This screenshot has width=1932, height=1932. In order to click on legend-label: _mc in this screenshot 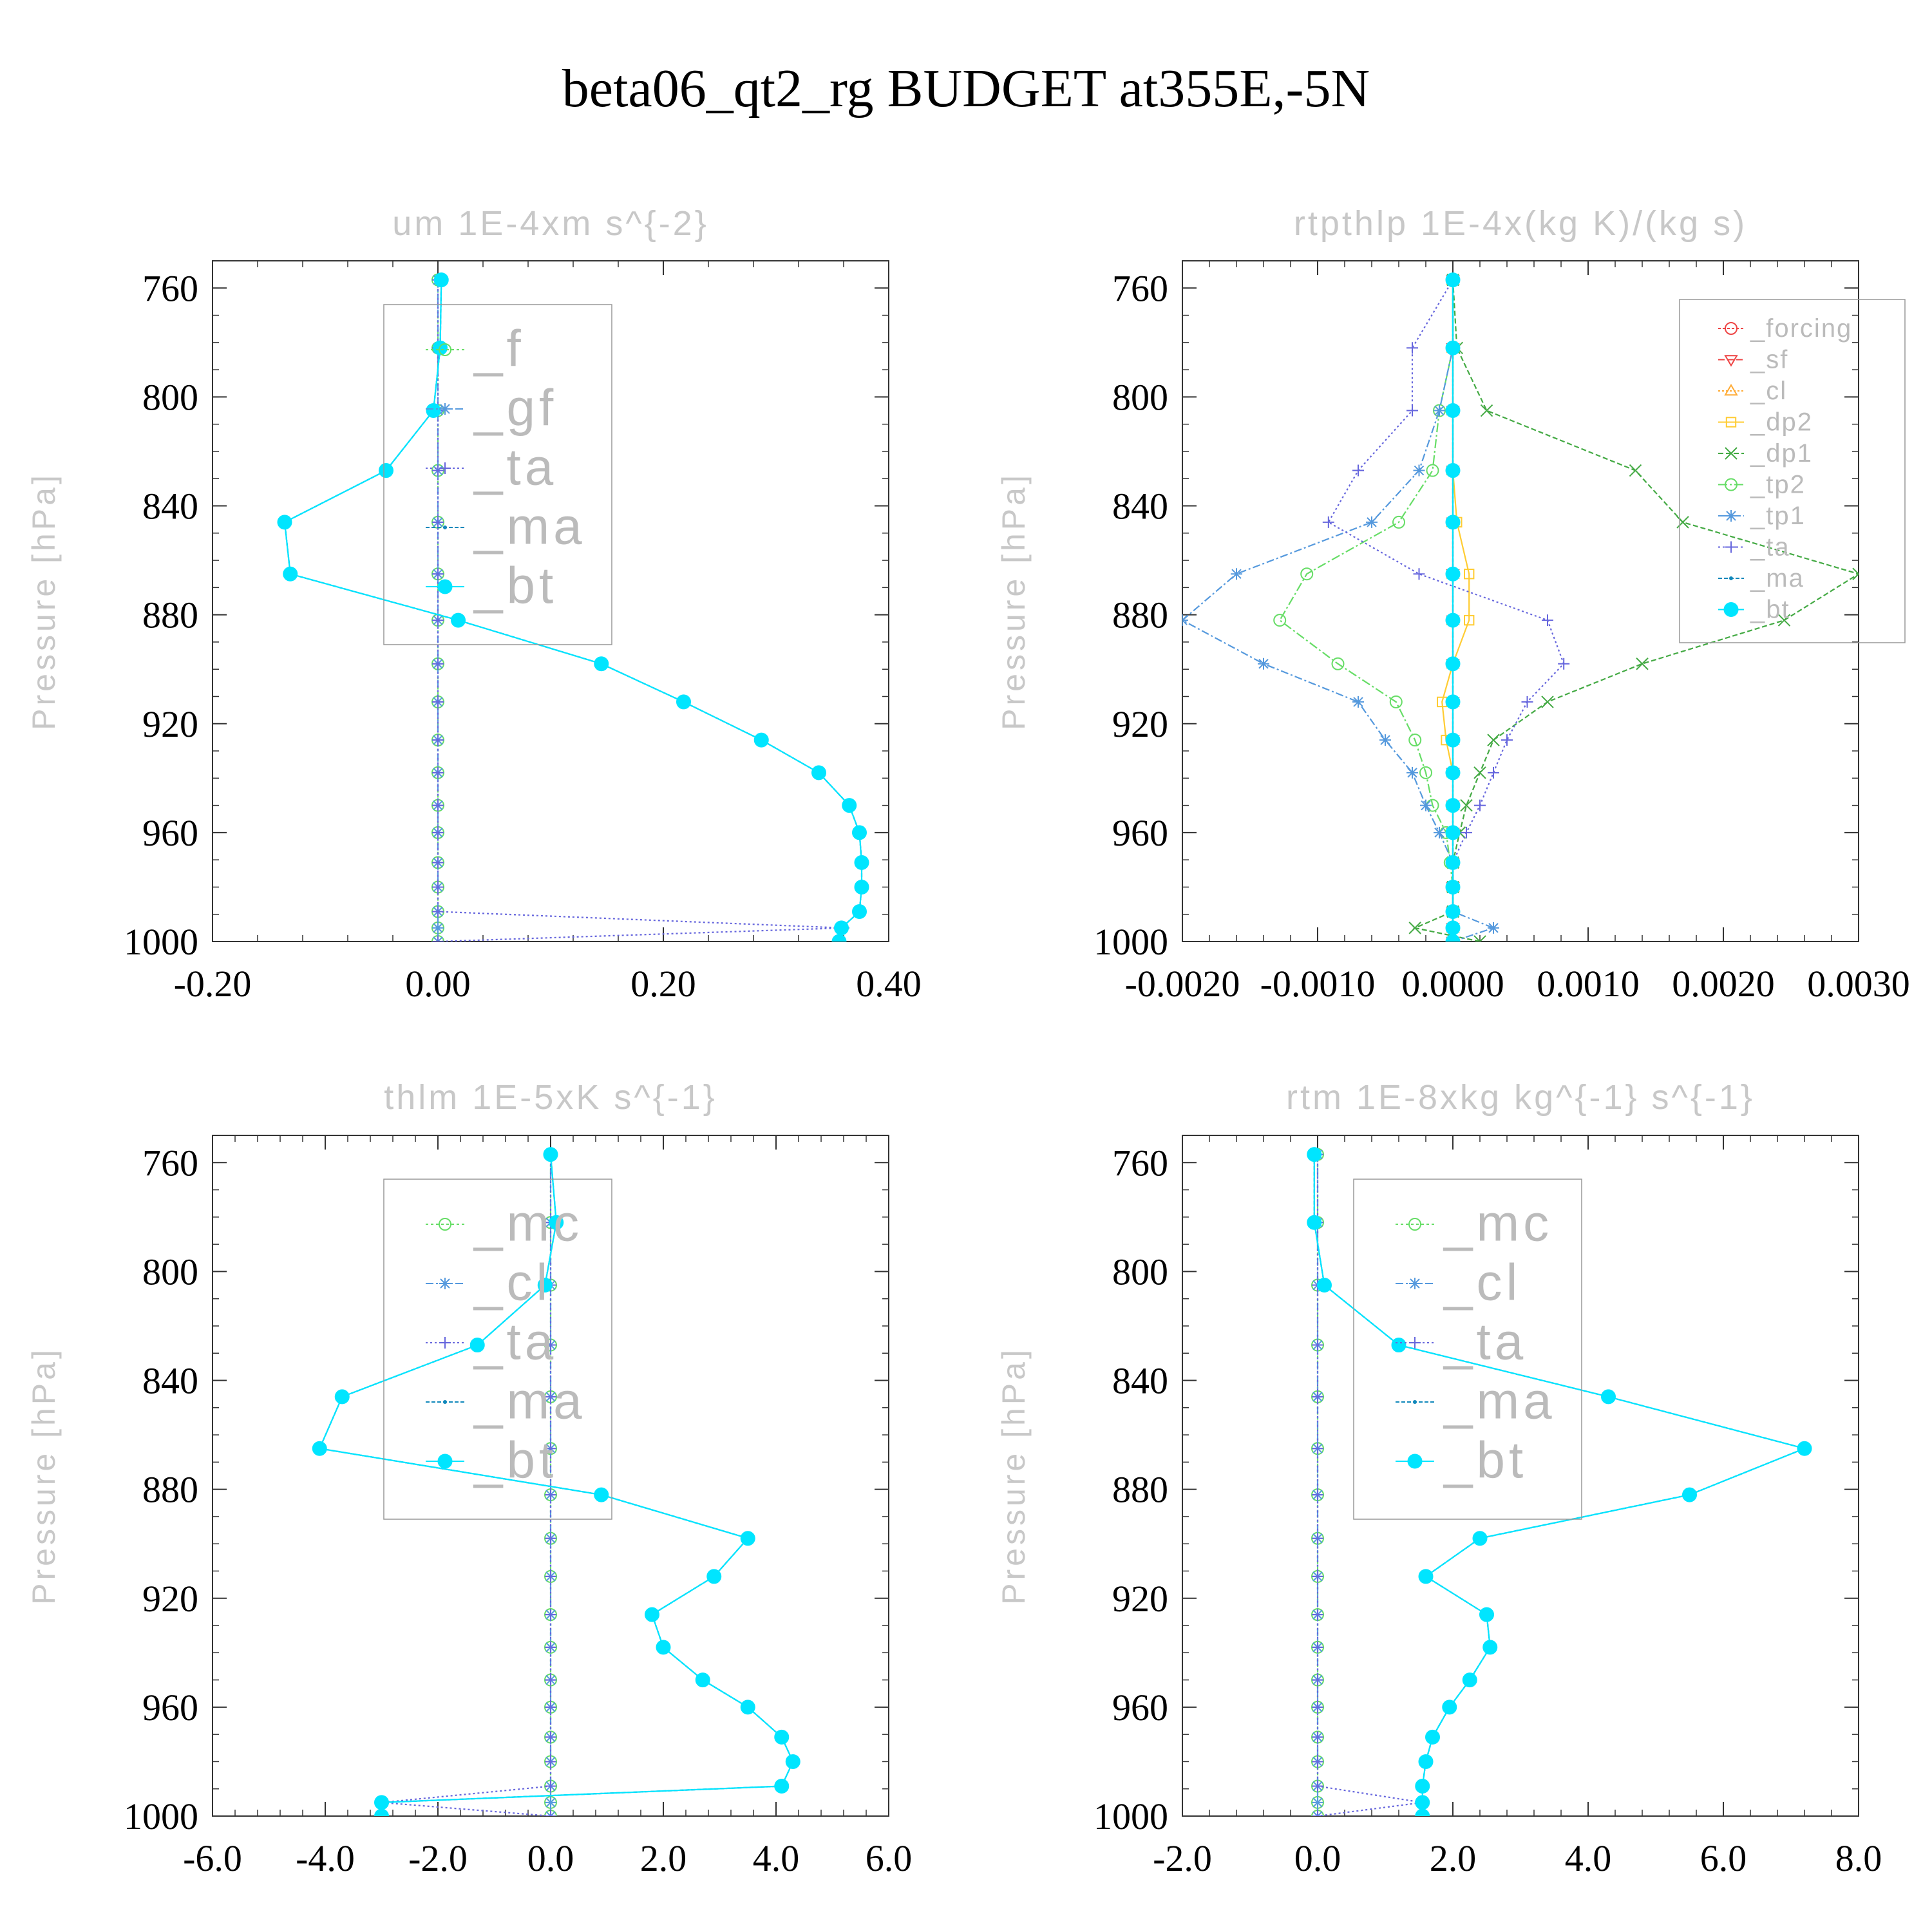, I will do `click(1498, 1223)`.